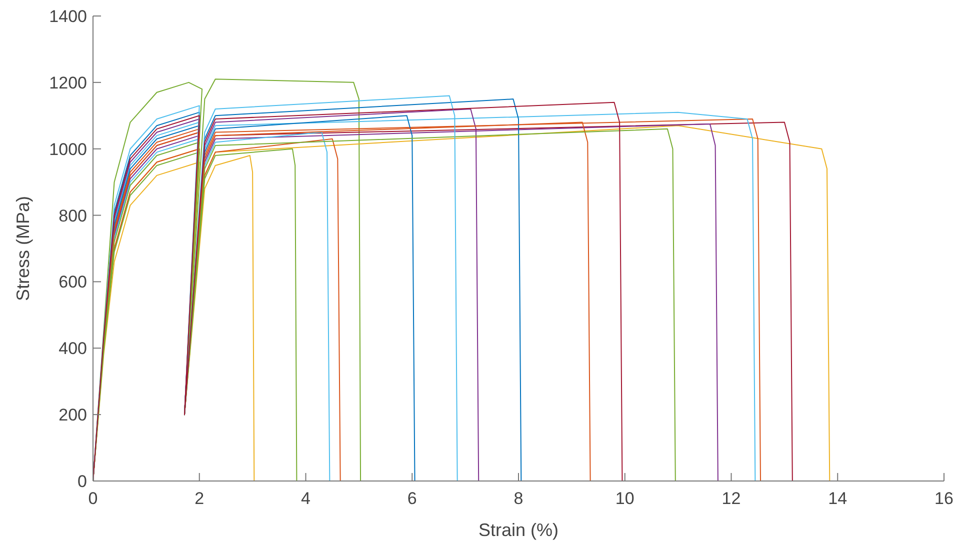  Describe the element at coordinates (624, 498) in the screenshot. I see `x-tick-label: 10` at that location.